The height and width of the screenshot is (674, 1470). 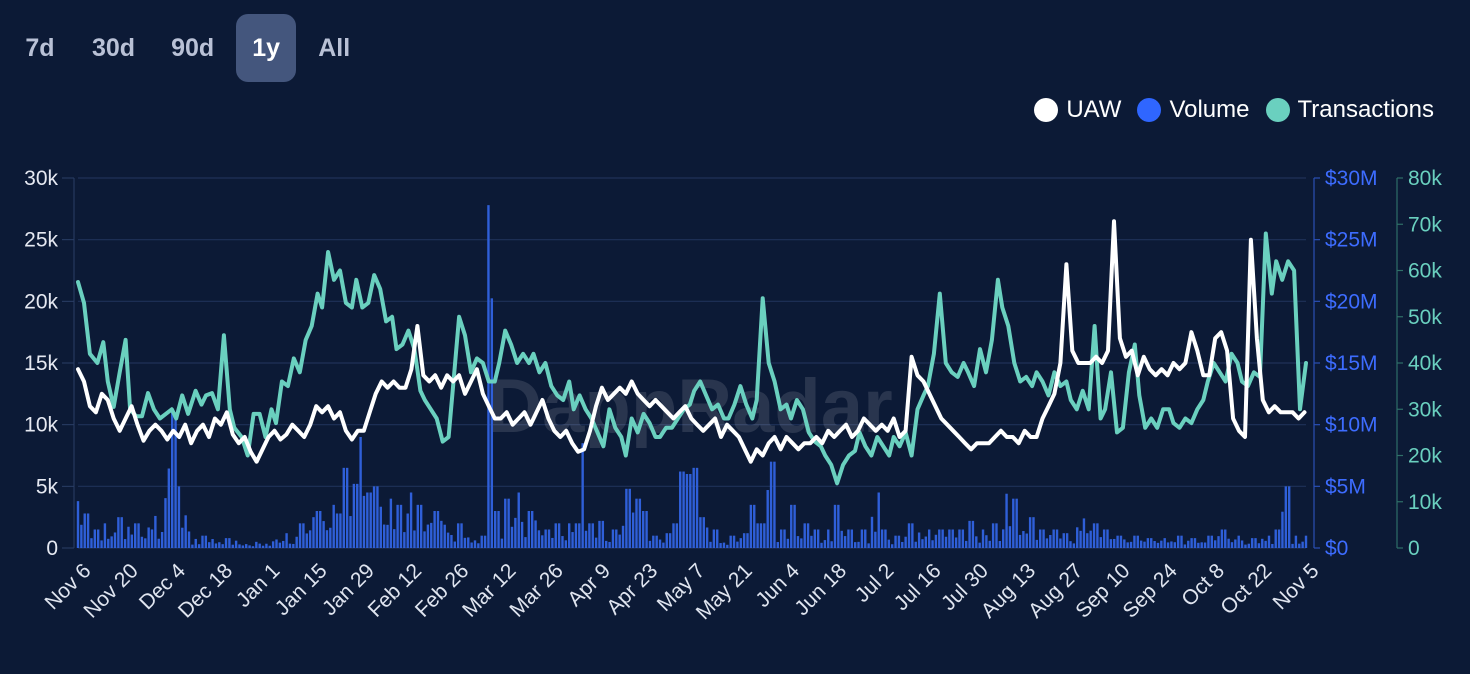 What do you see at coordinates (1246, 589) in the screenshot?
I see `x-tick-label: Oct 22` at bounding box center [1246, 589].